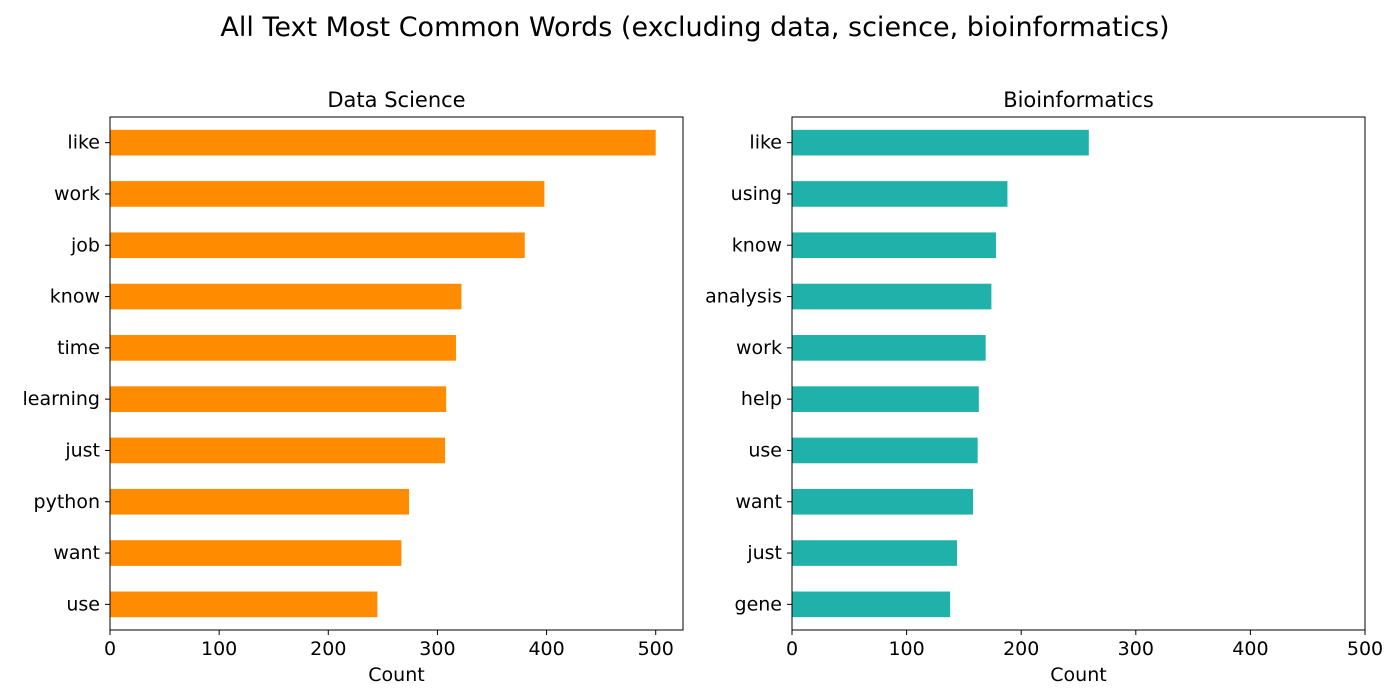  I want to click on y-tick-label-job: job, so click(85, 245).